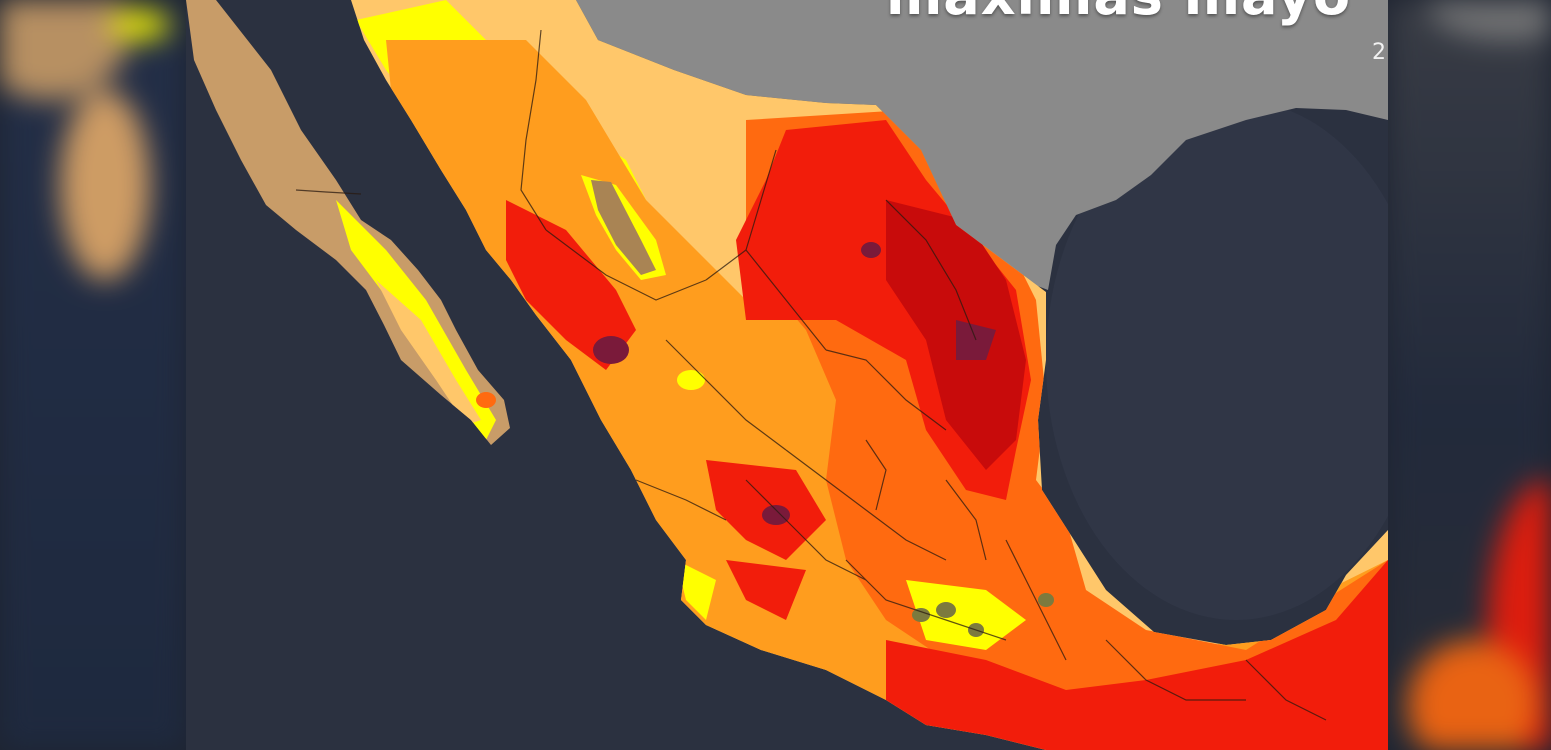  What do you see at coordinates (766, 590) in the screenshot?
I see `red-zone-west` at bounding box center [766, 590].